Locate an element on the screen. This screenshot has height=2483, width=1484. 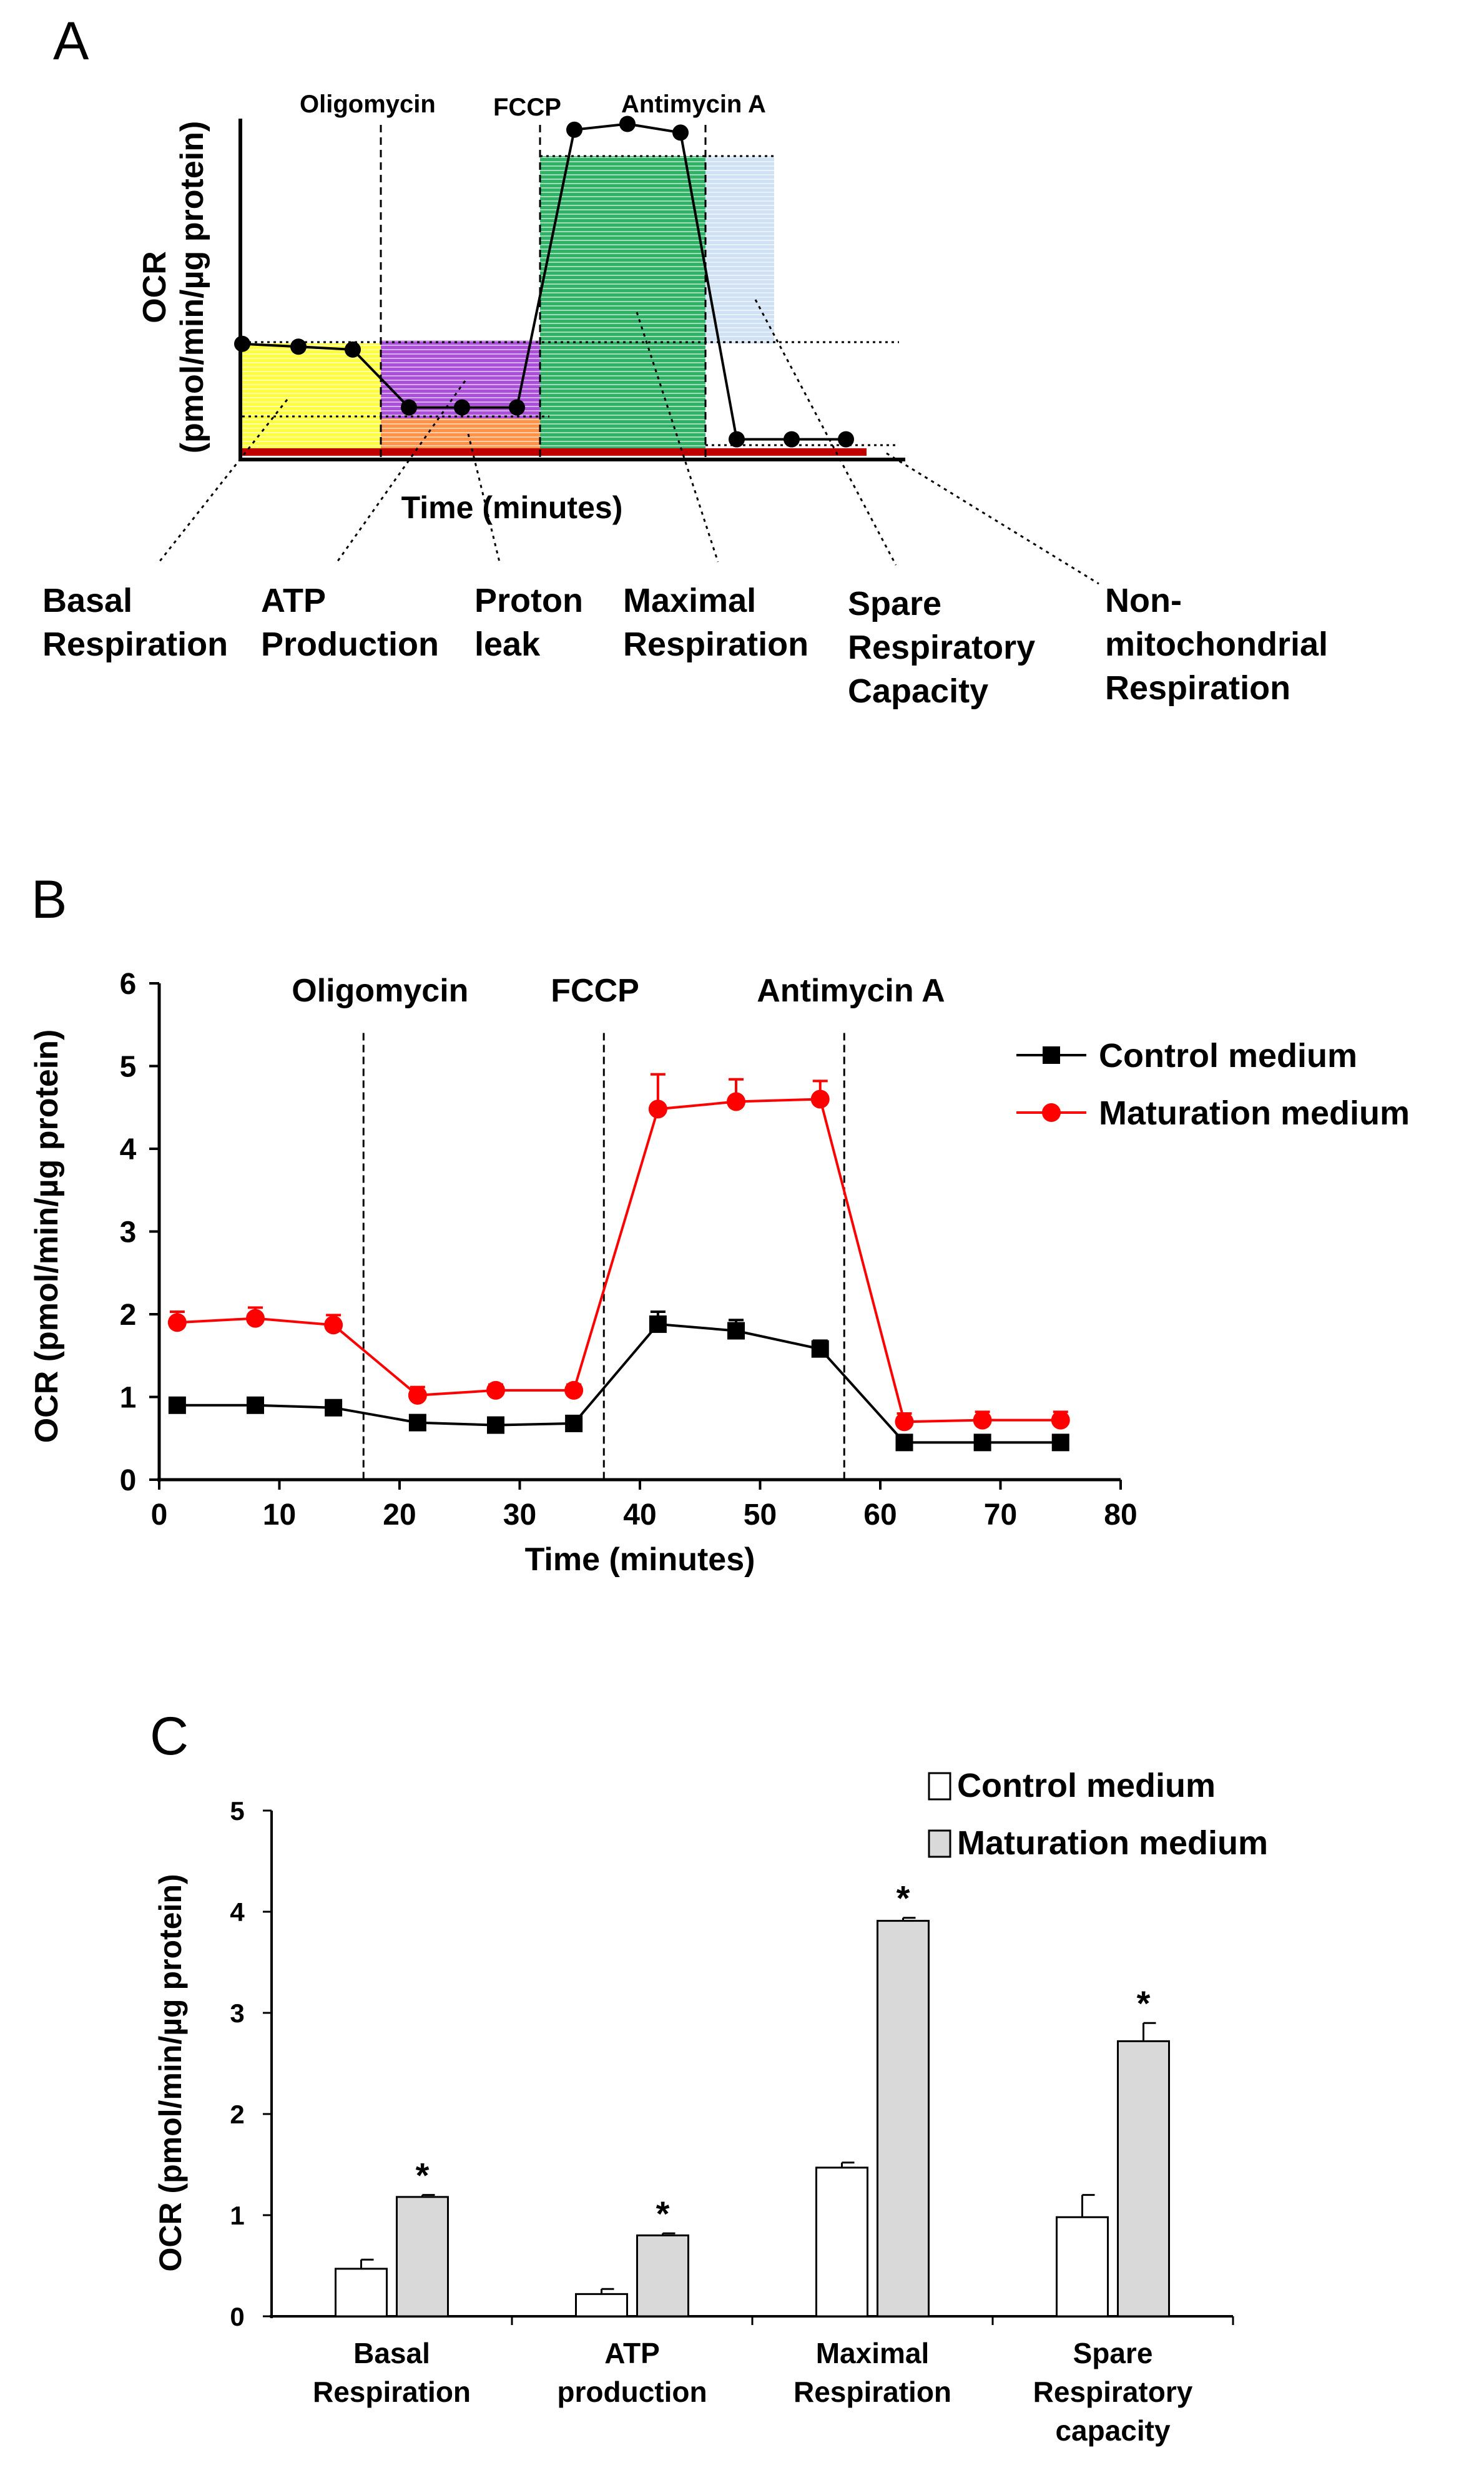
panel-c-category-label: Basal is located at coordinates (391, 2353).